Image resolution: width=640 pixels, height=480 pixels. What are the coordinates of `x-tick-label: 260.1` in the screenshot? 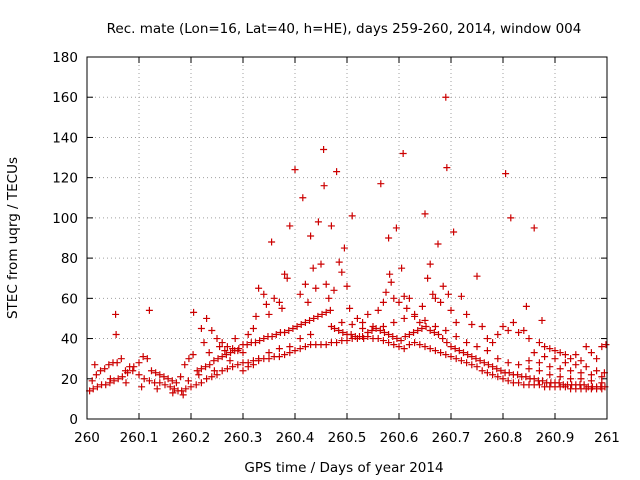 It's located at (139, 438).